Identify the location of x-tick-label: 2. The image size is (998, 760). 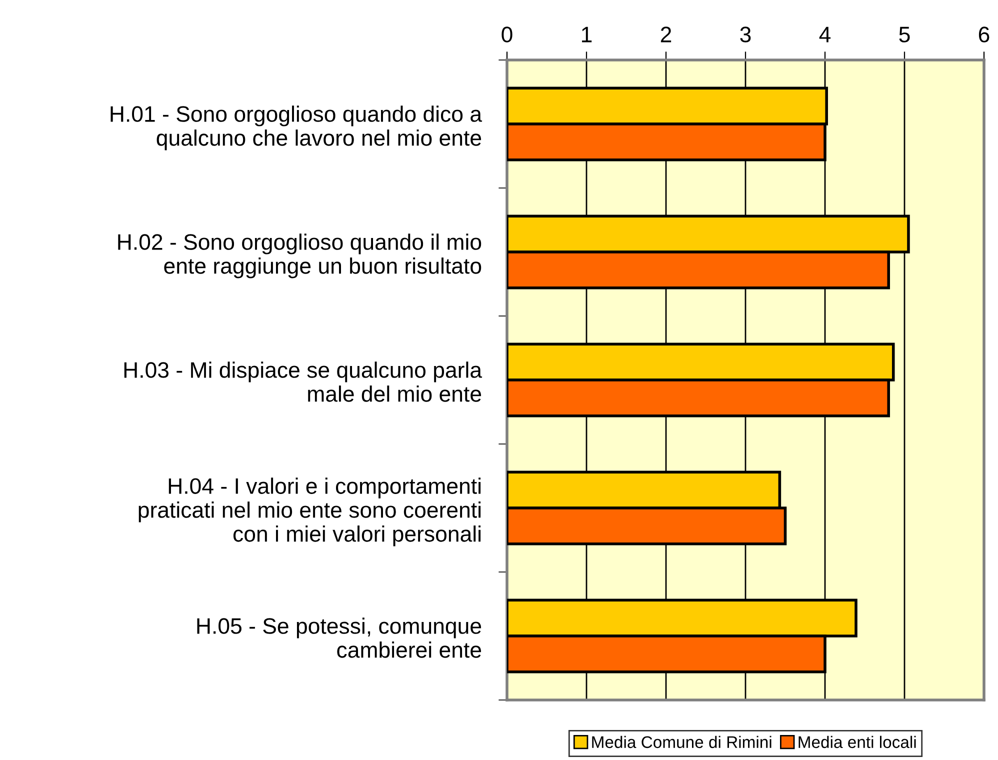
(666, 34).